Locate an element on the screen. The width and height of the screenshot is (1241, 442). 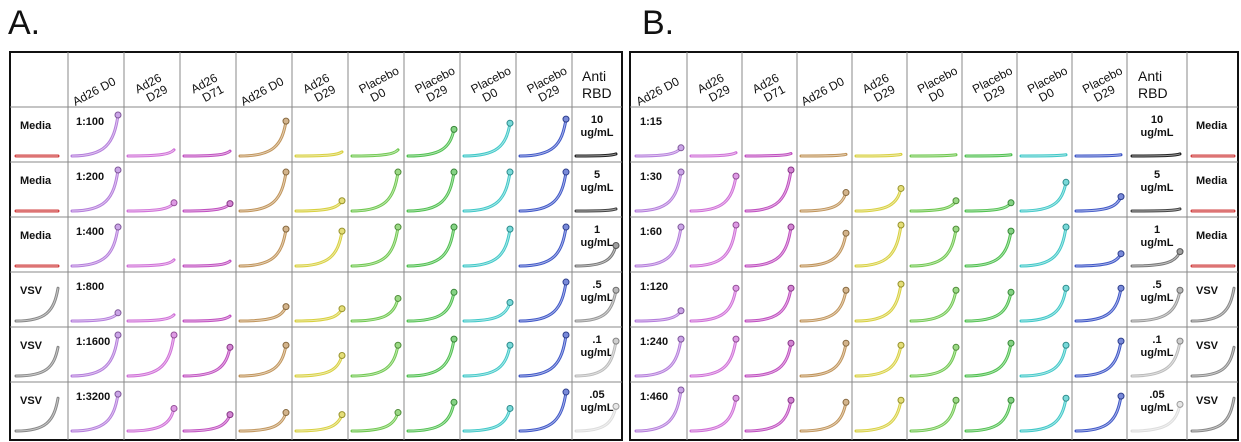
panel-b-curve-r2-c3-highlight is located at coordinates (823, 250).